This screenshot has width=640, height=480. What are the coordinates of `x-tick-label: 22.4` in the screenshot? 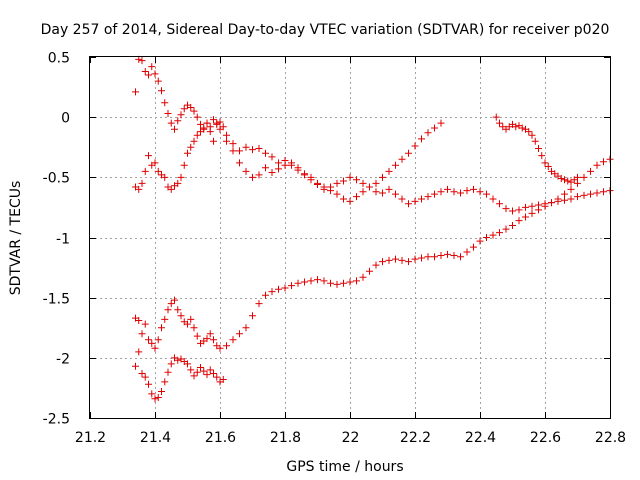 It's located at (480, 438).